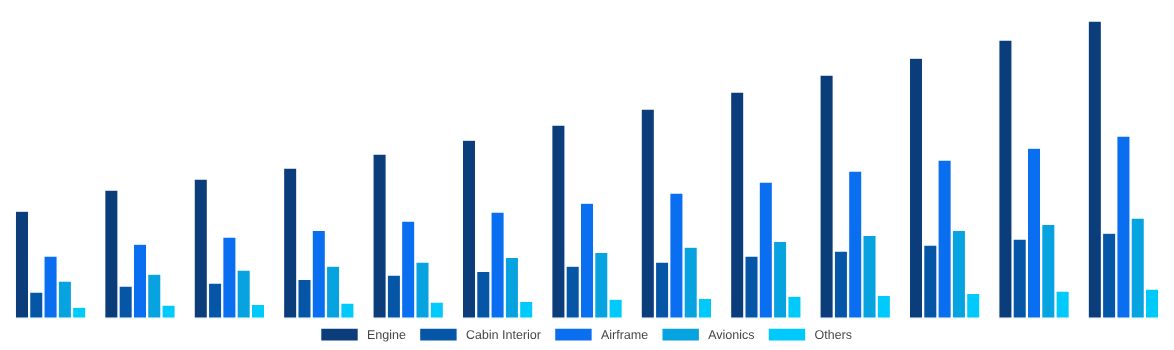 The width and height of the screenshot is (1174, 350). What do you see at coordinates (624, 334) in the screenshot?
I see `legend-label: Airframe` at bounding box center [624, 334].